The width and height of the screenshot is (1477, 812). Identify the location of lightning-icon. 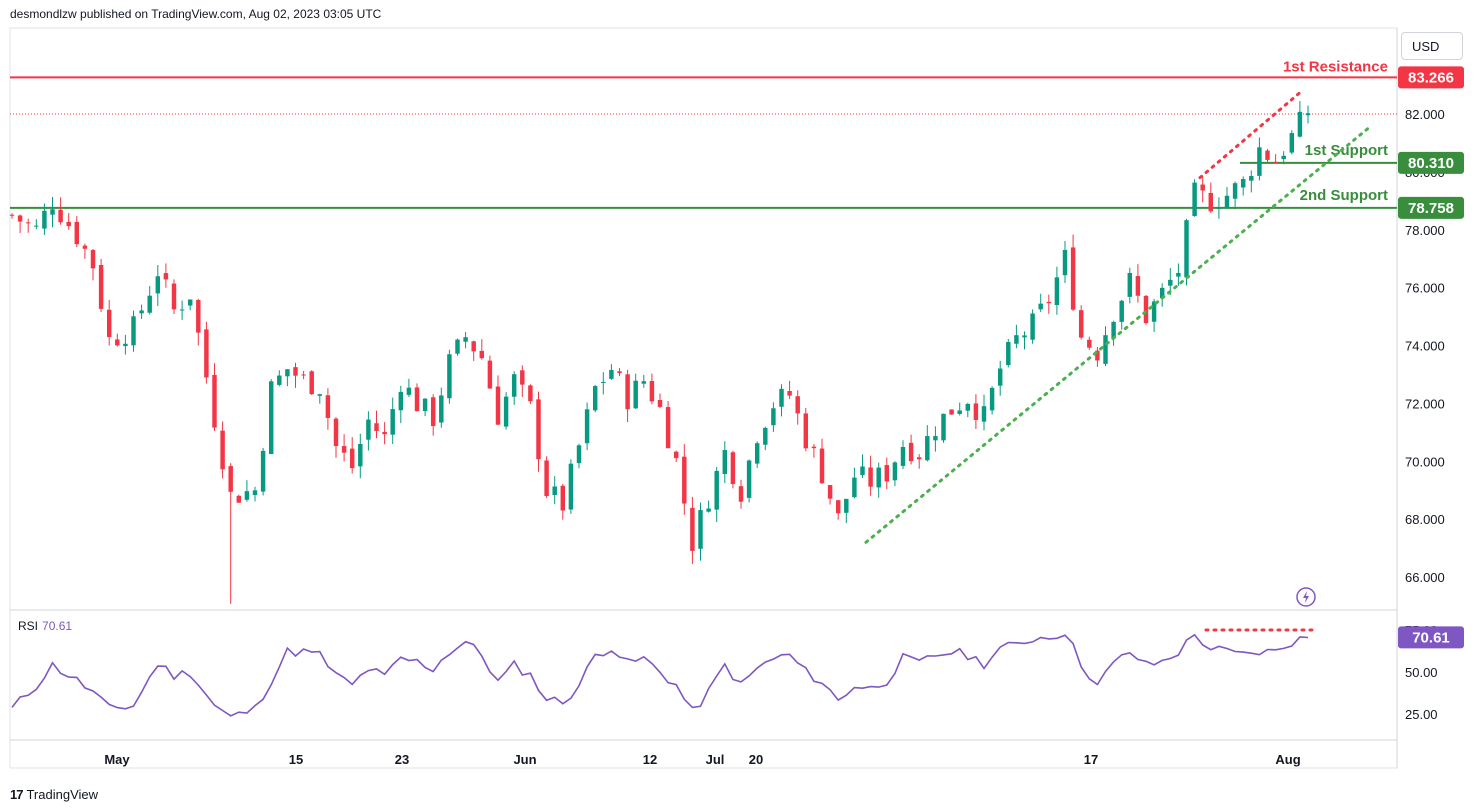
(1306, 597).